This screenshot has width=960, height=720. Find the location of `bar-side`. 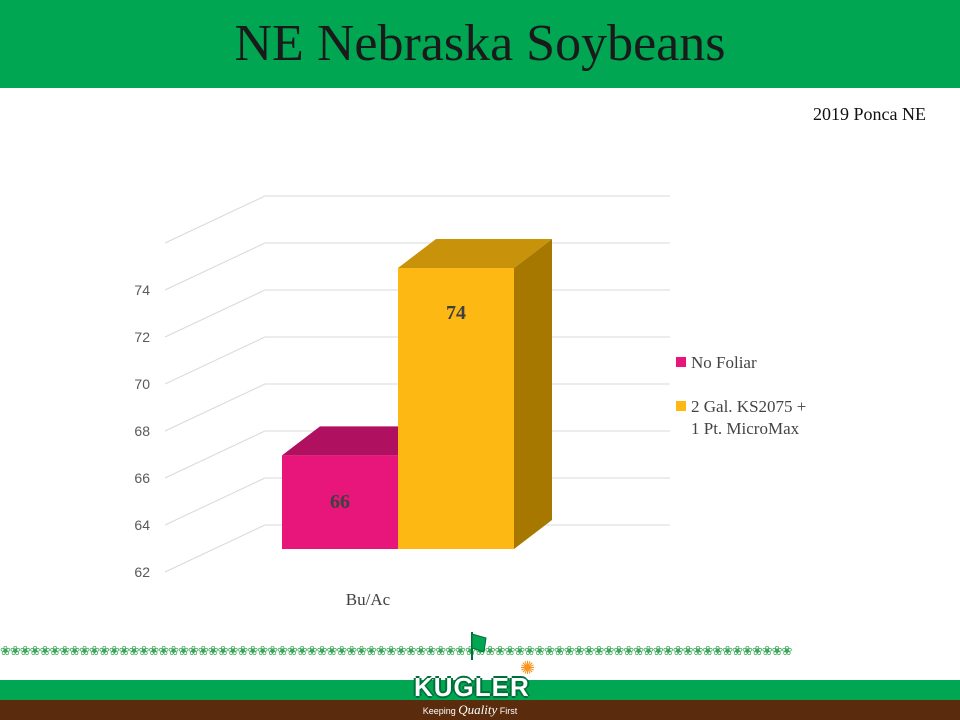

bar-side is located at coordinates (533, 394).